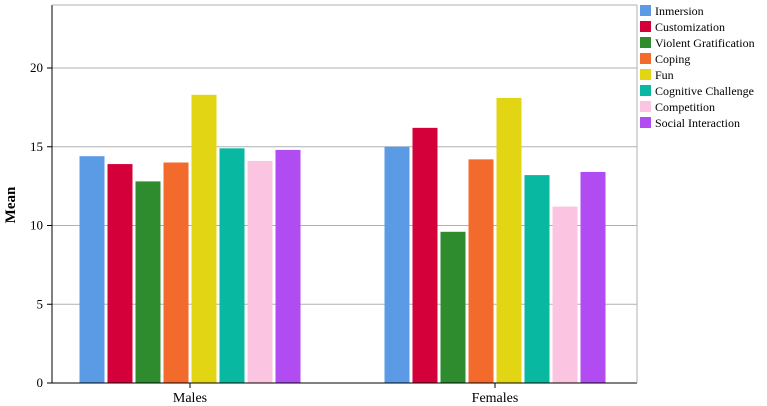 The image size is (767, 406). What do you see at coordinates (232, 265) in the screenshot?
I see `bar-males-cognitive-challenge` at bounding box center [232, 265].